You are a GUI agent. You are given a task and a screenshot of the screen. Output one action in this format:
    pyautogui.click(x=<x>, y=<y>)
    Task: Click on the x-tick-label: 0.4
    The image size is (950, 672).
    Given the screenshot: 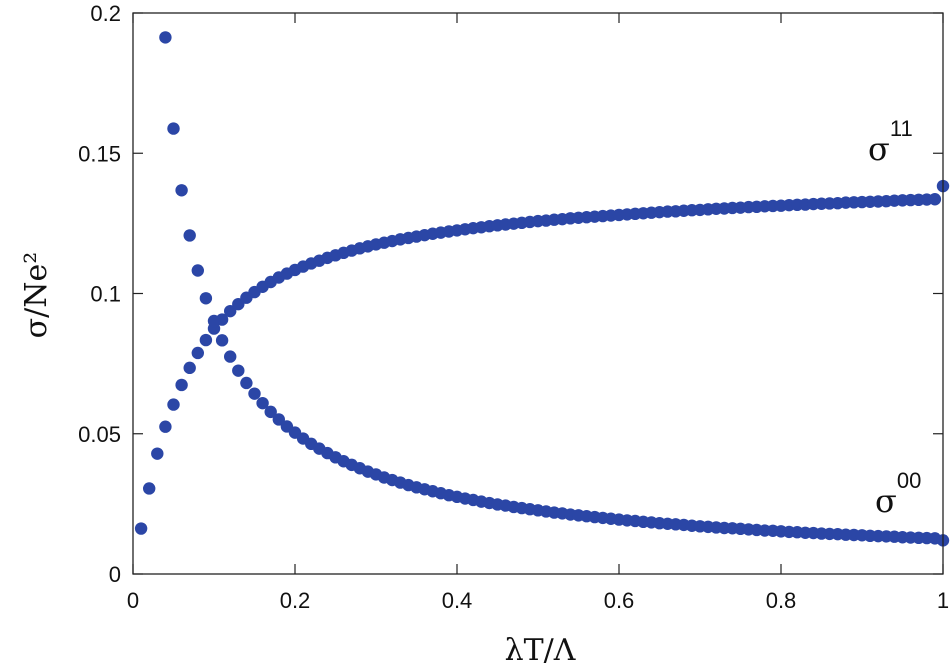 What is the action you would take?
    pyautogui.click(x=457, y=600)
    